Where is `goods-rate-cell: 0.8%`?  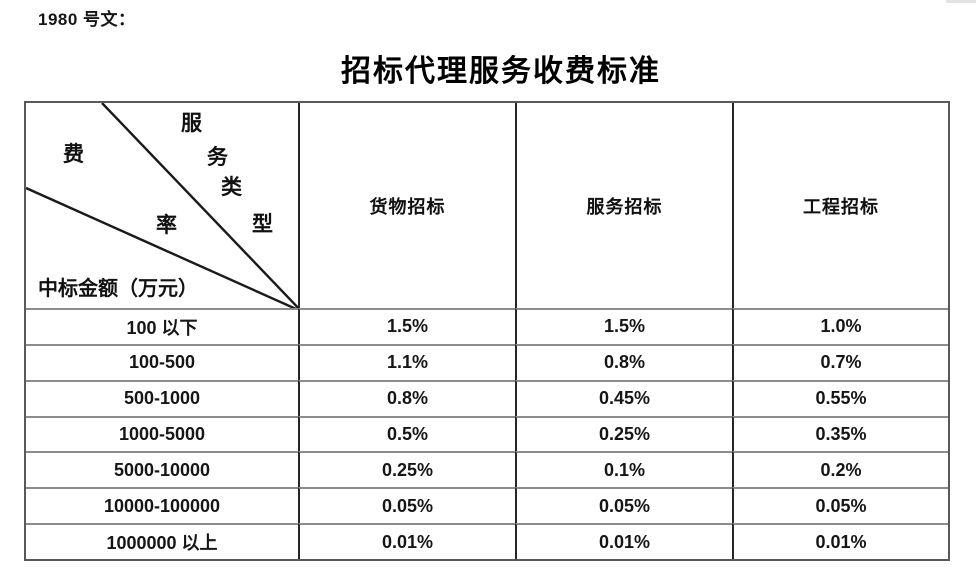 goods-rate-cell: 0.8% is located at coordinates (406, 397).